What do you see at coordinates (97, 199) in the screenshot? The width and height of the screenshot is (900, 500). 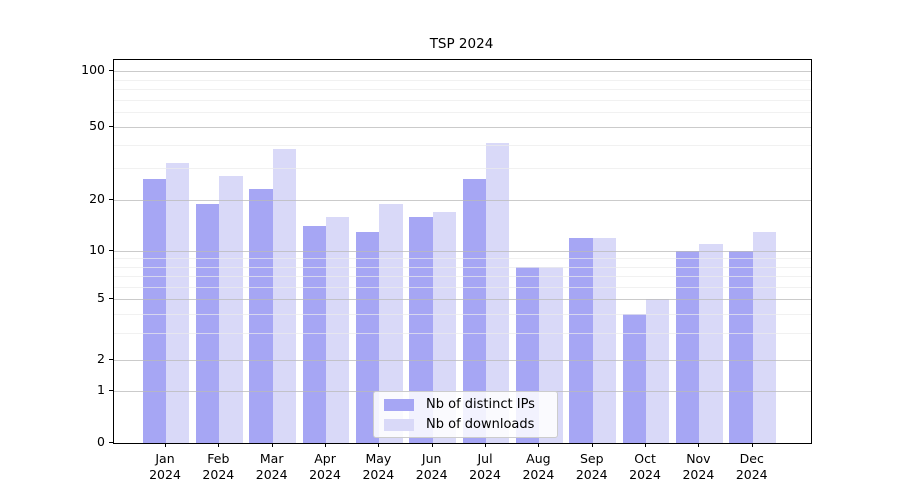 I see `y-tick-label-20: 20` at bounding box center [97, 199].